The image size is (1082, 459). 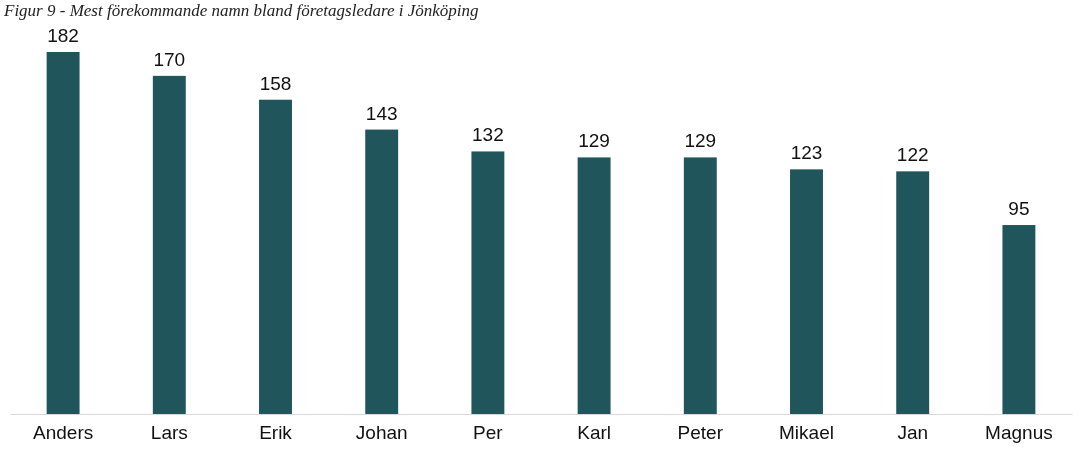 I want to click on data-label: 182, so click(x=63, y=35).